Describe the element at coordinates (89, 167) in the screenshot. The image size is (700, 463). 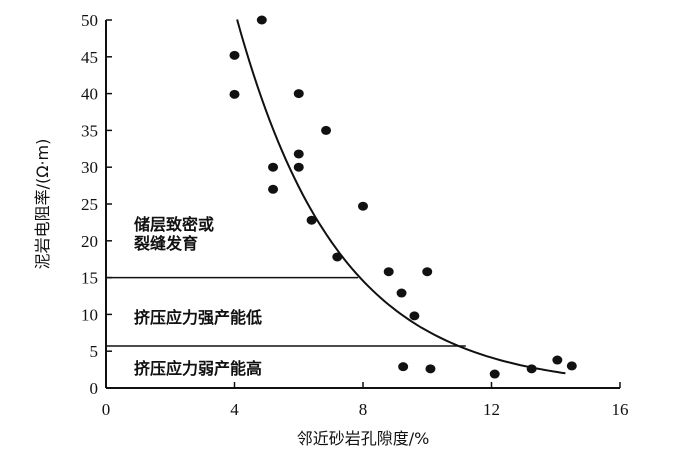
I see `y-tick-label: 30` at that location.